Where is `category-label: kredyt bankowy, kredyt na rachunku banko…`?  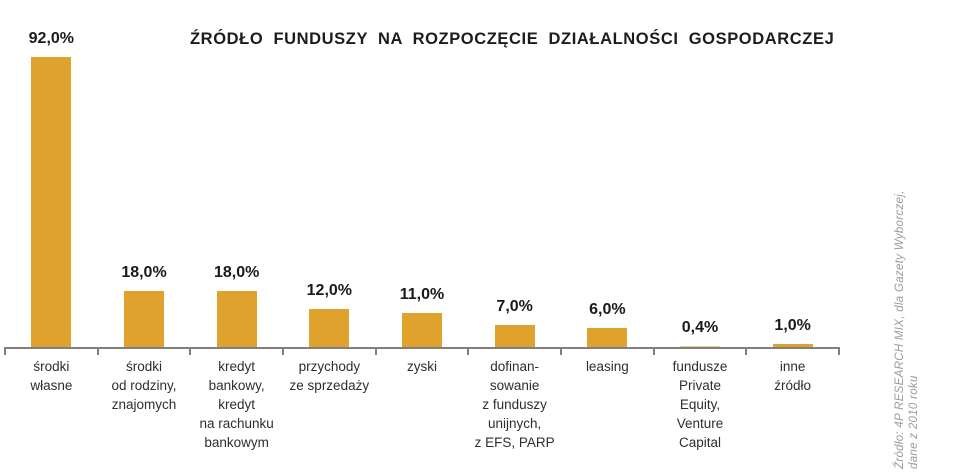 category-label: kredyt bankowy, kredyt na rachunku banko… is located at coordinates (236, 404).